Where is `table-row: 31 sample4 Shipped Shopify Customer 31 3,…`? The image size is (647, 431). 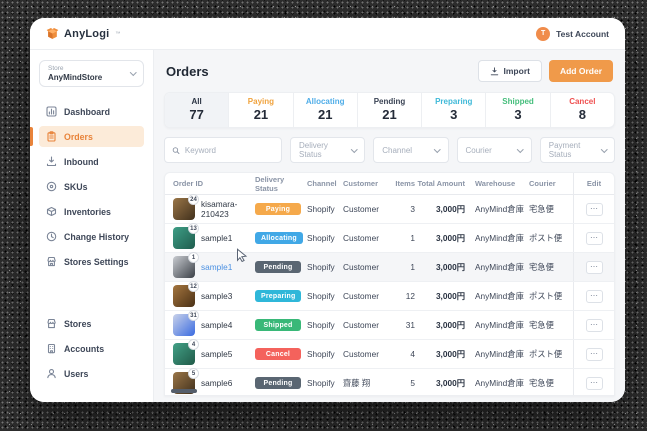 table-row: 31 sample4 Shipped Shopify Customer 31 3,… is located at coordinates (389, 325).